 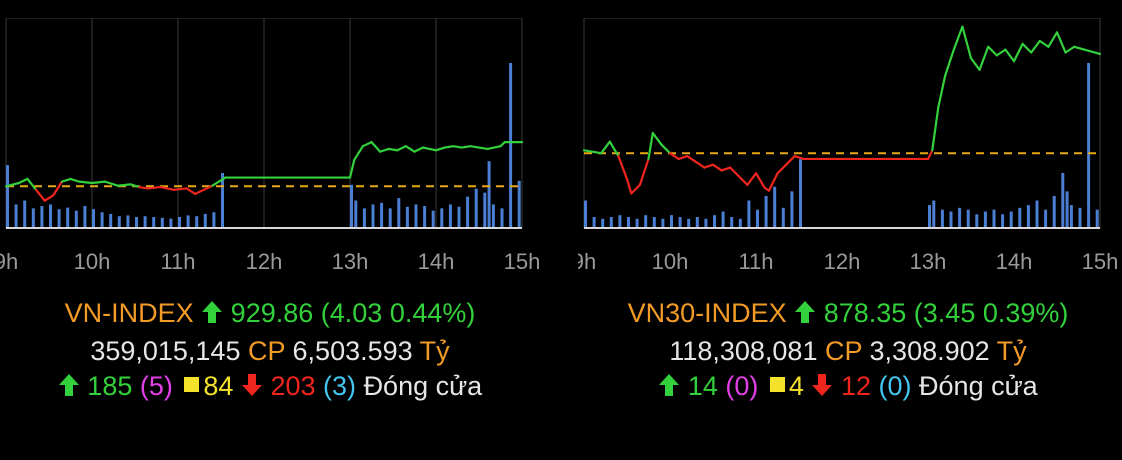 I want to click on vn30-index-name: VN30-INDEX, so click(x=707, y=313).